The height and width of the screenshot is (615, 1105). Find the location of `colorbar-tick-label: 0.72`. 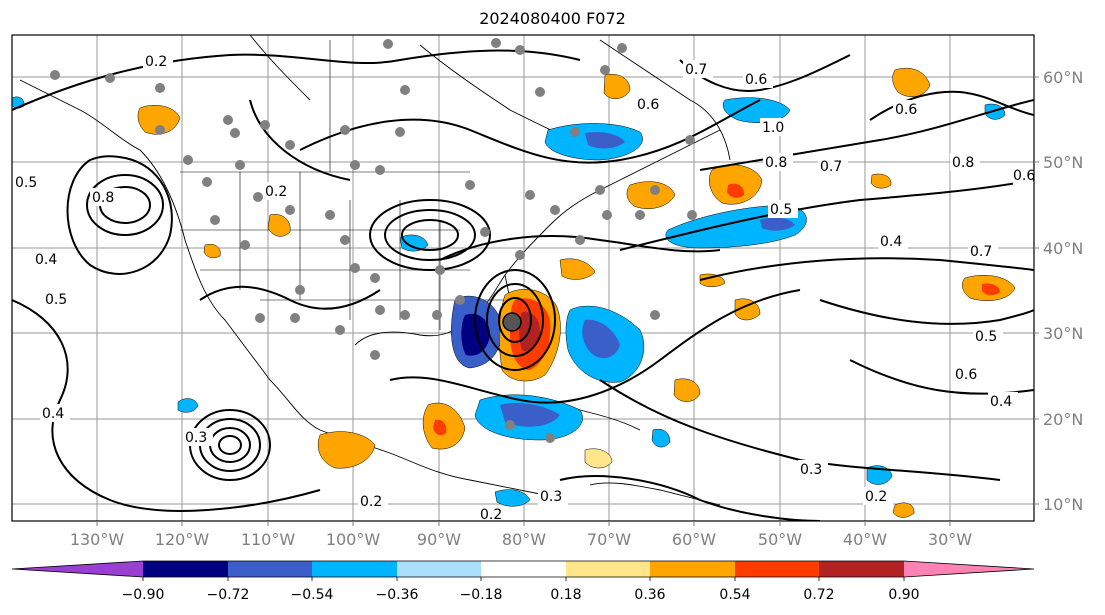

colorbar-tick-label: 0.72 is located at coordinates (818, 595).